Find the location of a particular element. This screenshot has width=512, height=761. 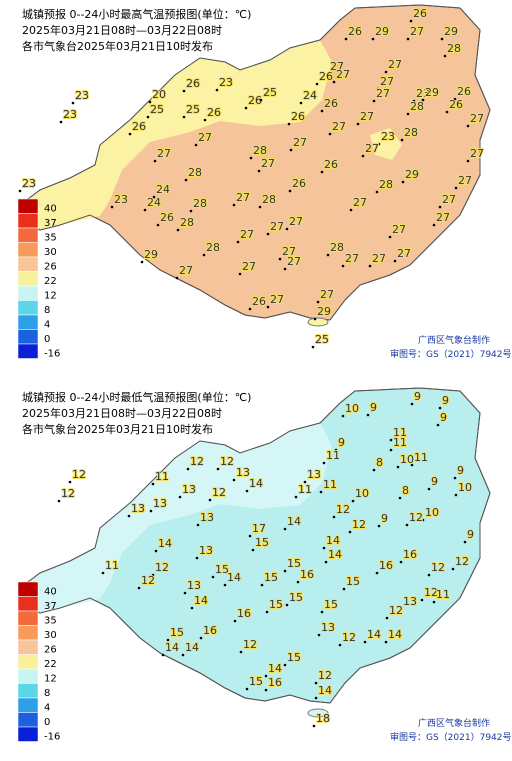

legend-label: 12 is located at coordinates (50, 679).